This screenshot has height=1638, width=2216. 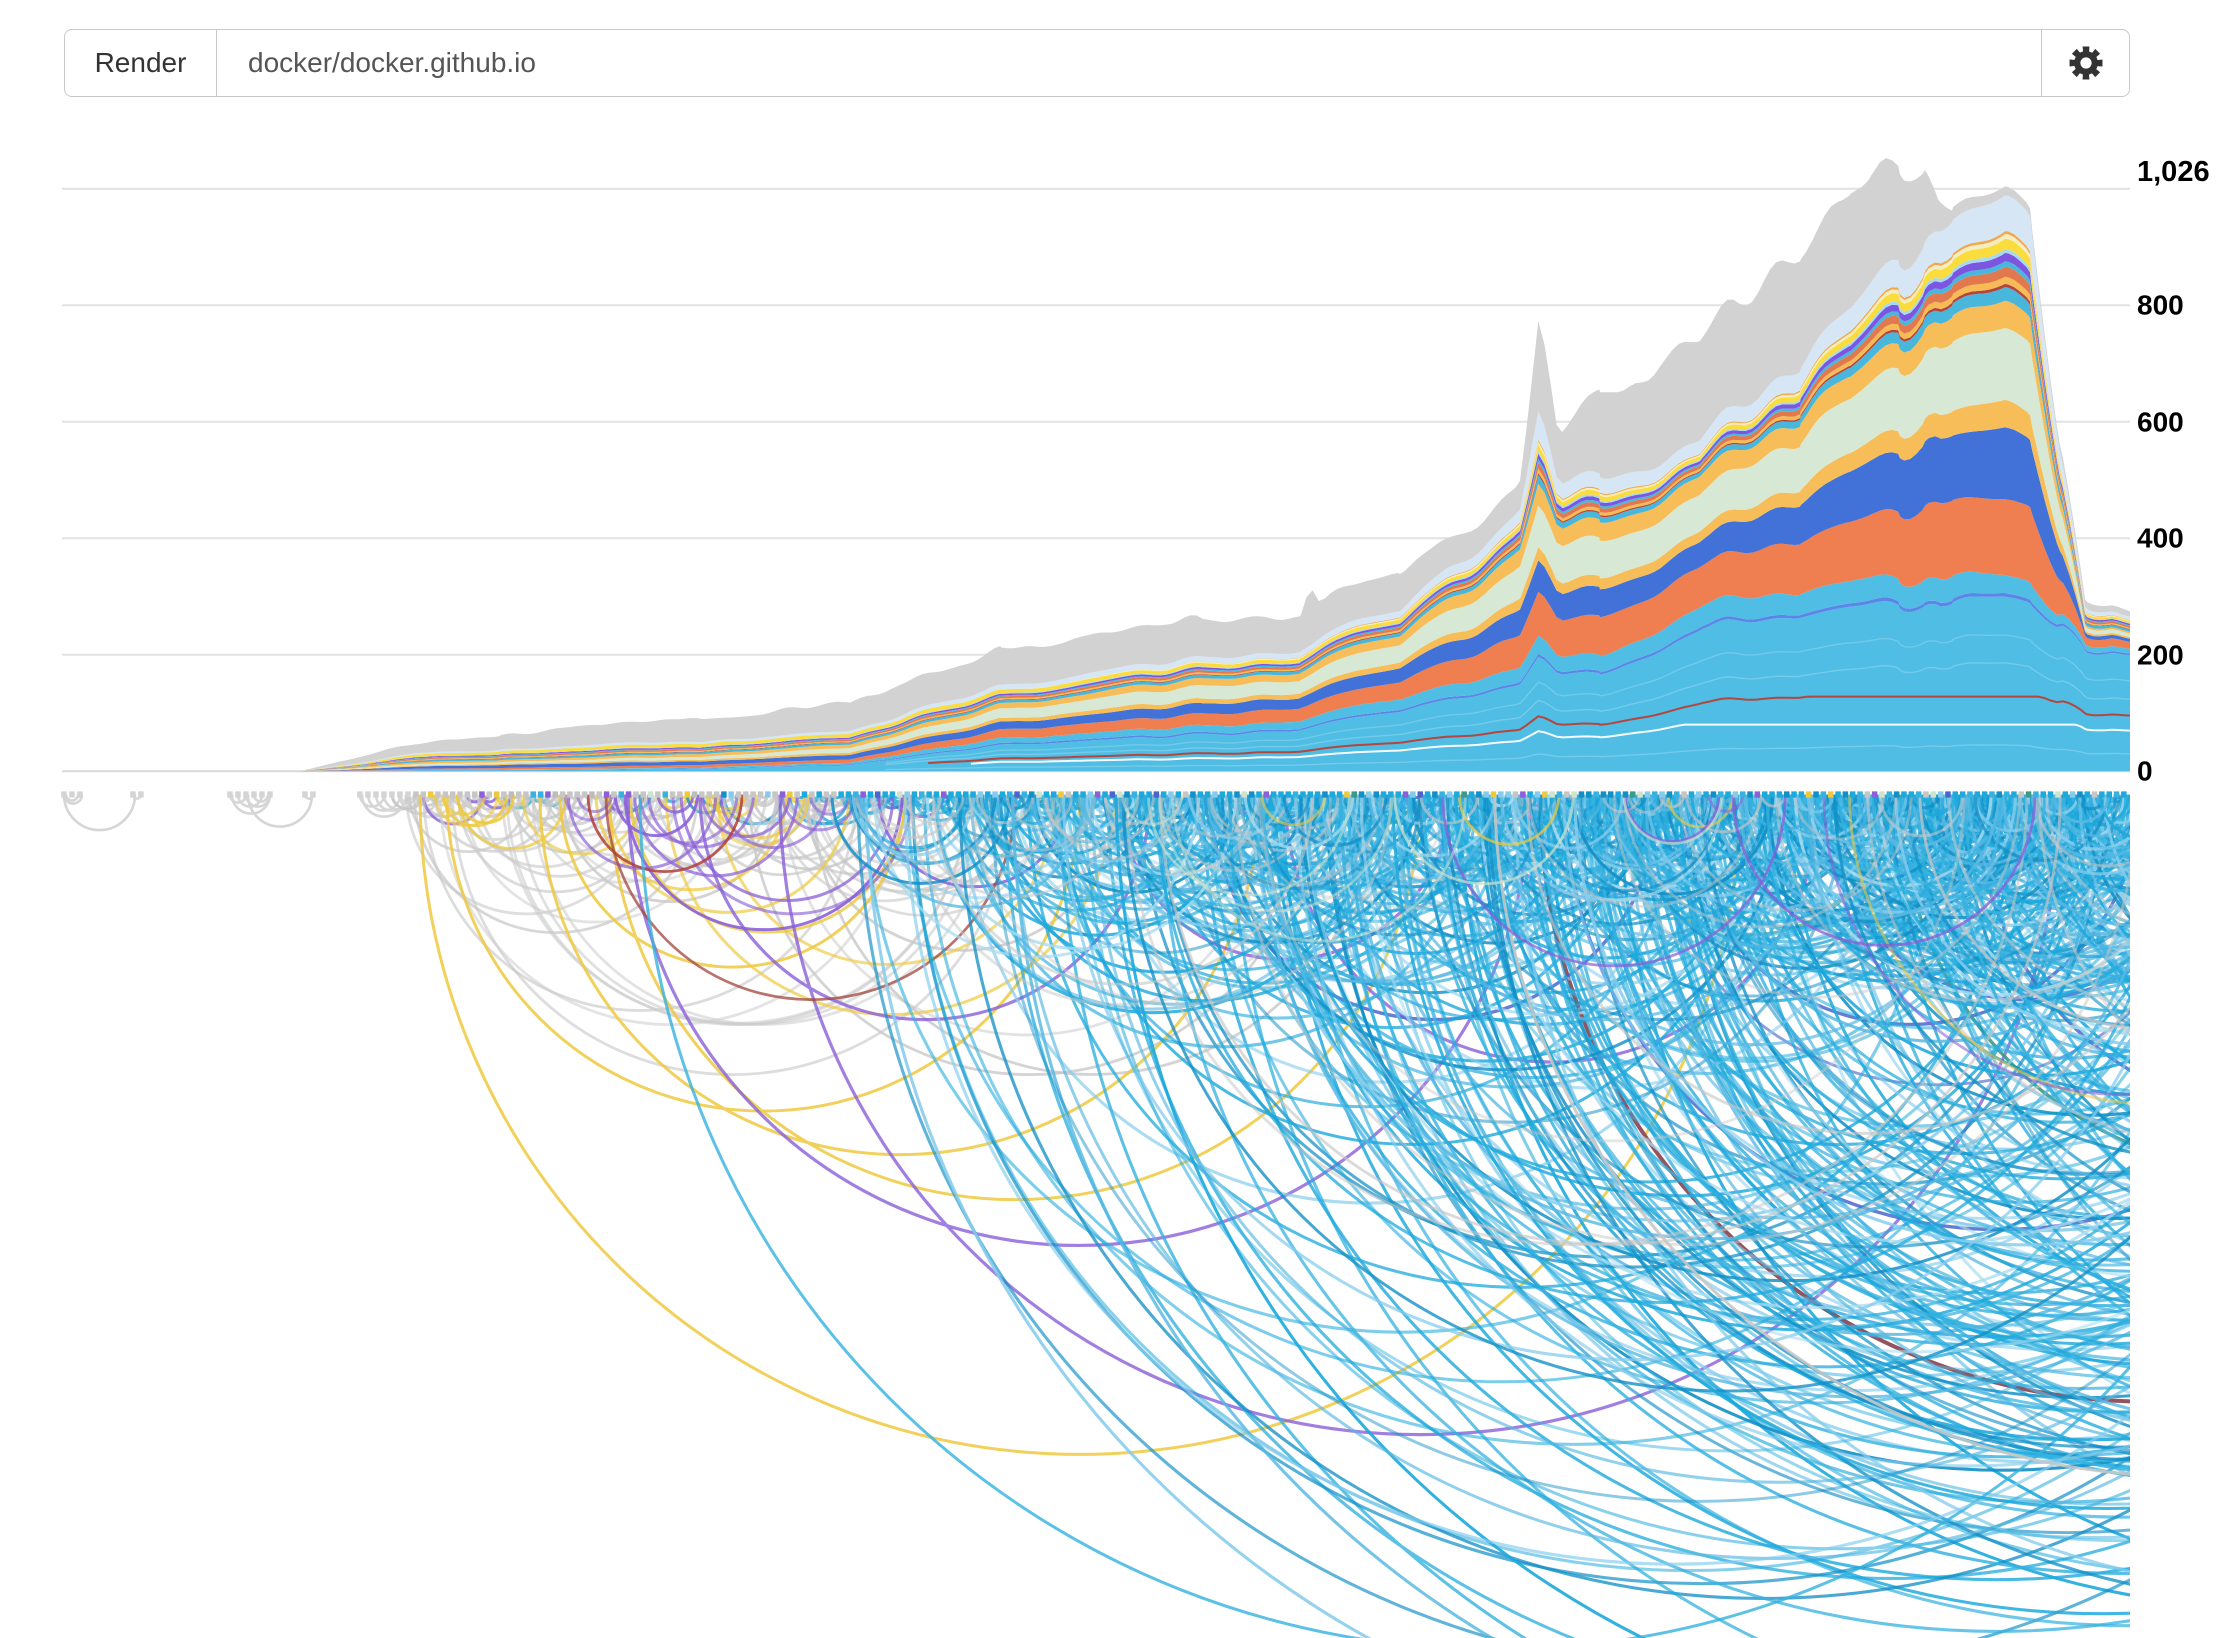 I want to click on svg-text: 600, so click(x=2160, y=422).